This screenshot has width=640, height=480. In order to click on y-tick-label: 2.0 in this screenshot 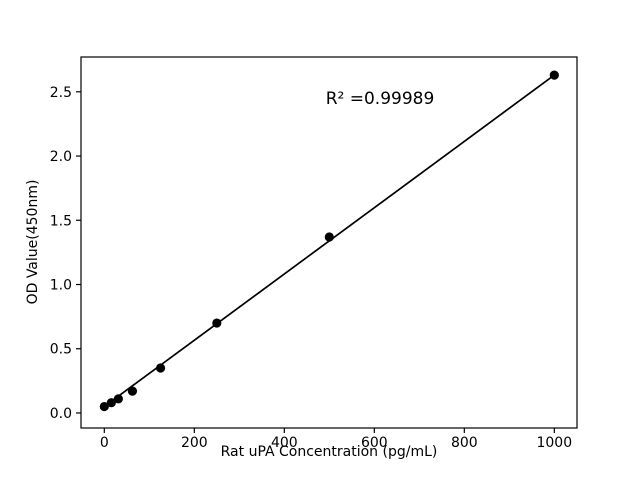, I will do `click(61, 157)`.